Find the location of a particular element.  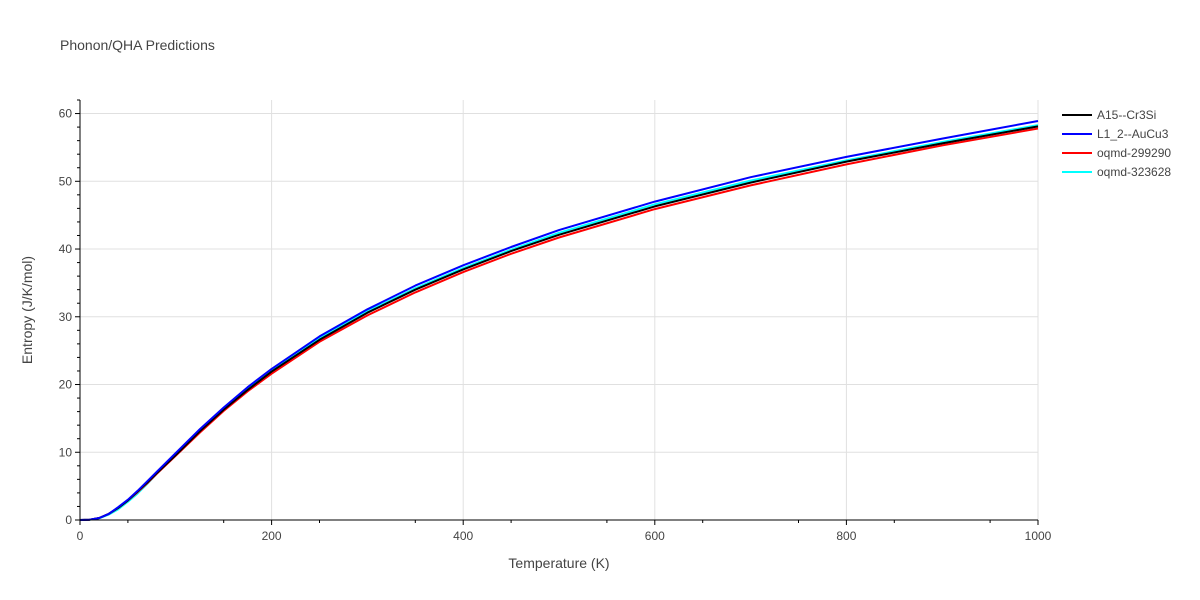

x-tick-label-0: 0 is located at coordinates (80, 536).